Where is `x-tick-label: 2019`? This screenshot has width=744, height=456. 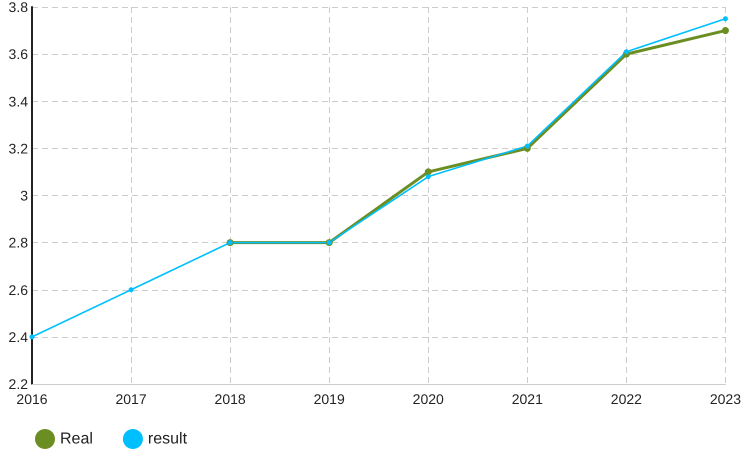
x-tick-label: 2019 is located at coordinates (329, 399).